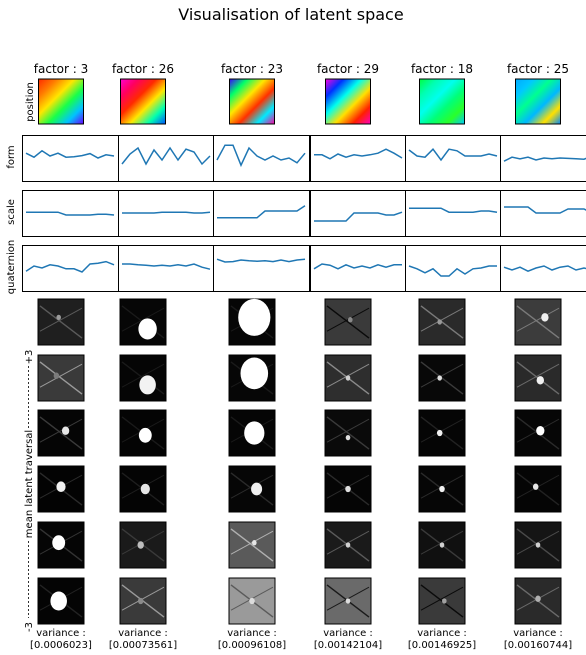  I want to click on figure-title: Visualisation of latent space, so click(290, 14).